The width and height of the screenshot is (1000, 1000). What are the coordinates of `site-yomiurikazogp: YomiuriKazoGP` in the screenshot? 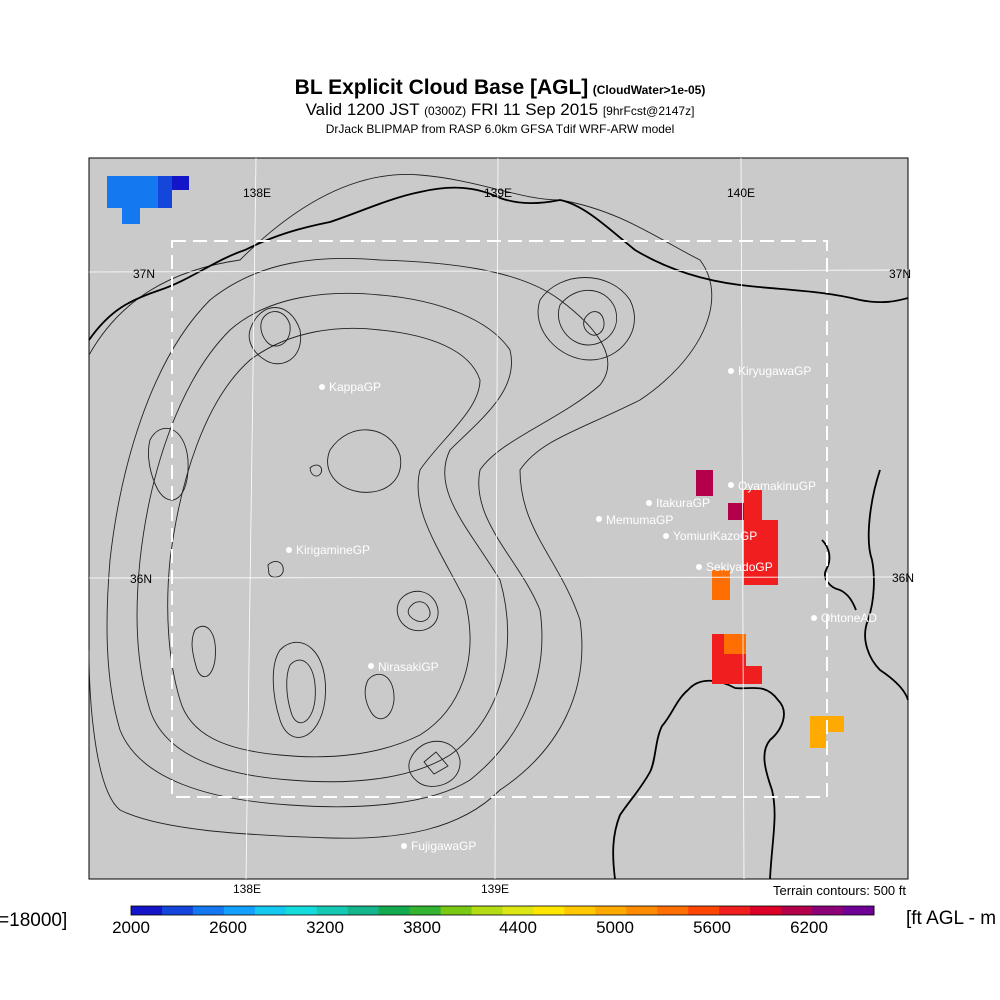 It's located at (710, 536).